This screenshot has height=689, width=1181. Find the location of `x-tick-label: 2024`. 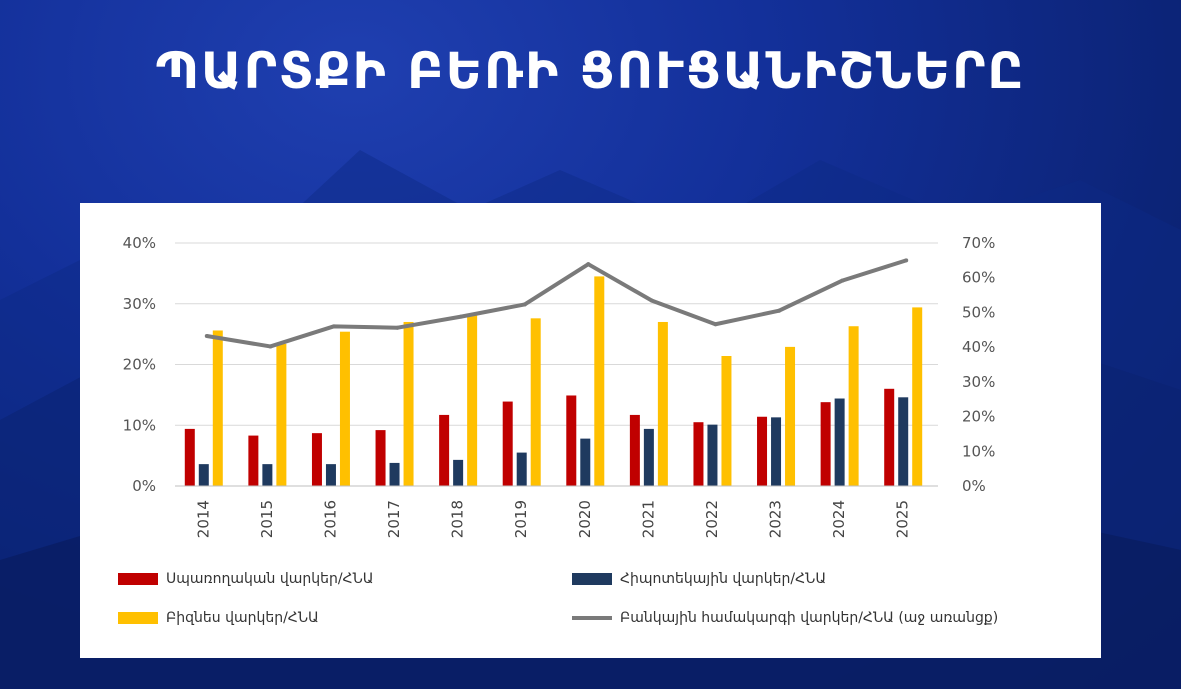

x-tick-label: 2024 is located at coordinates (839, 519).